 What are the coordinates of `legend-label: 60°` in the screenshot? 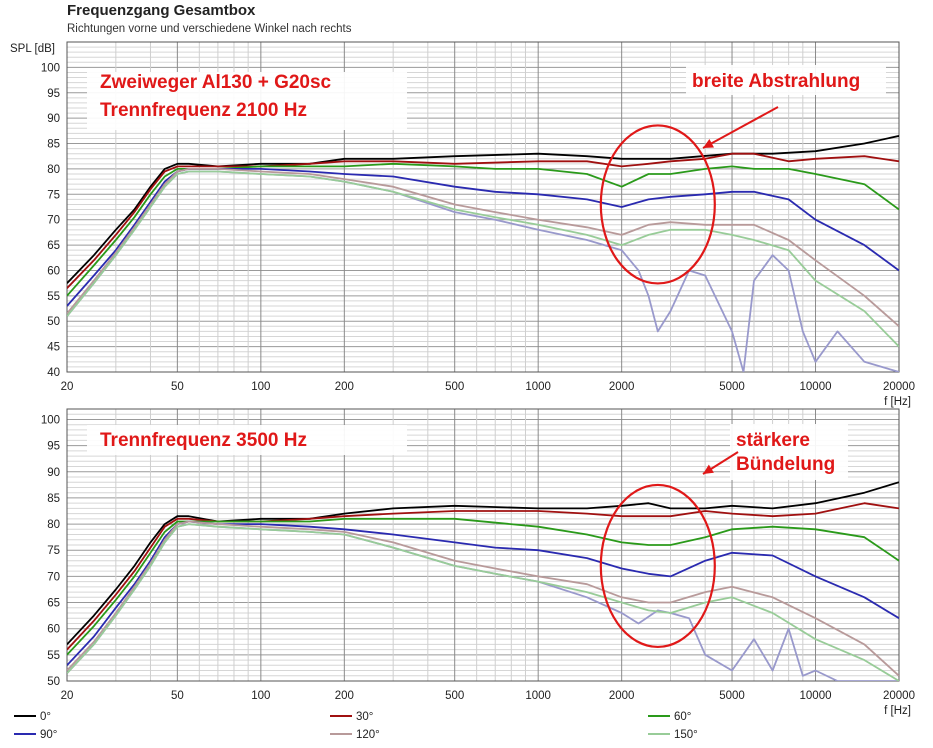 It's located at (682, 717).